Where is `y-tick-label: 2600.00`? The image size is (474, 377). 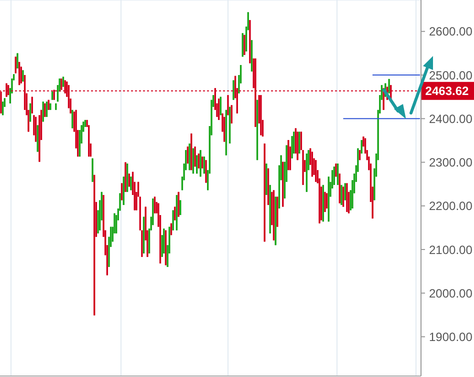
y-tick-label: 2600.00 is located at coordinates (451, 31).